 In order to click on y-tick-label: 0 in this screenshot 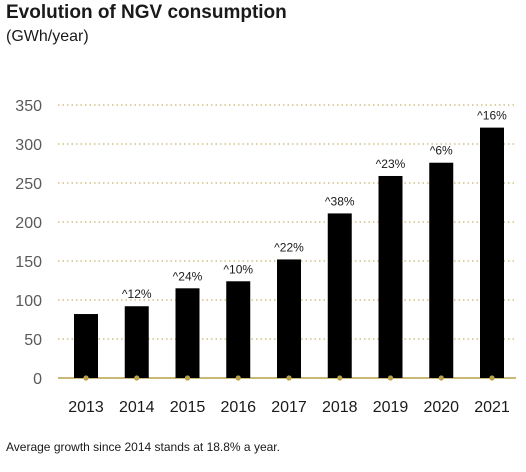, I will do `click(37, 379)`.